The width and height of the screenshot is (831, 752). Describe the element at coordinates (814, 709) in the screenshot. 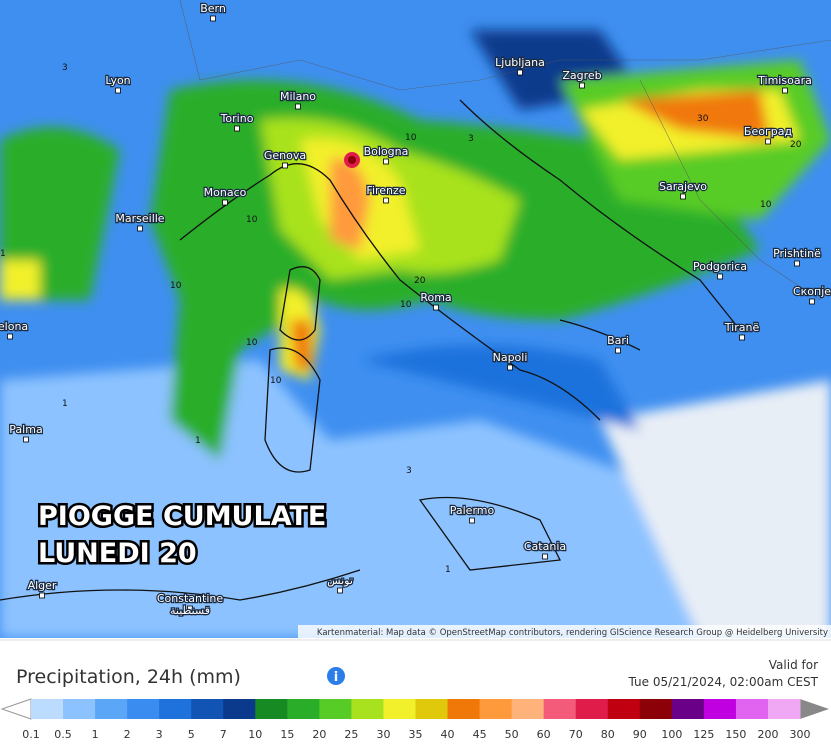

I see `legend-arrow-high` at that location.